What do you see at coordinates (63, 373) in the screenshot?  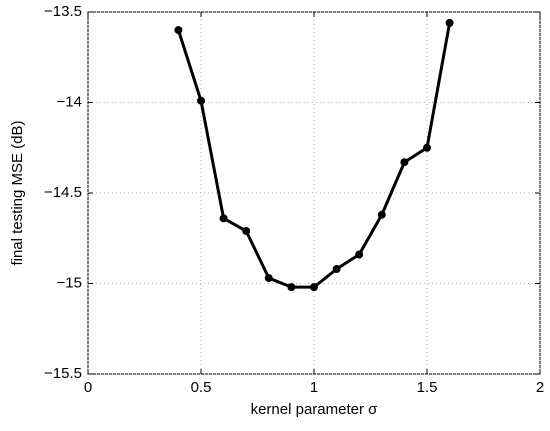 I see `y-tick-label: −15.5` at bounding box center [63, 373].